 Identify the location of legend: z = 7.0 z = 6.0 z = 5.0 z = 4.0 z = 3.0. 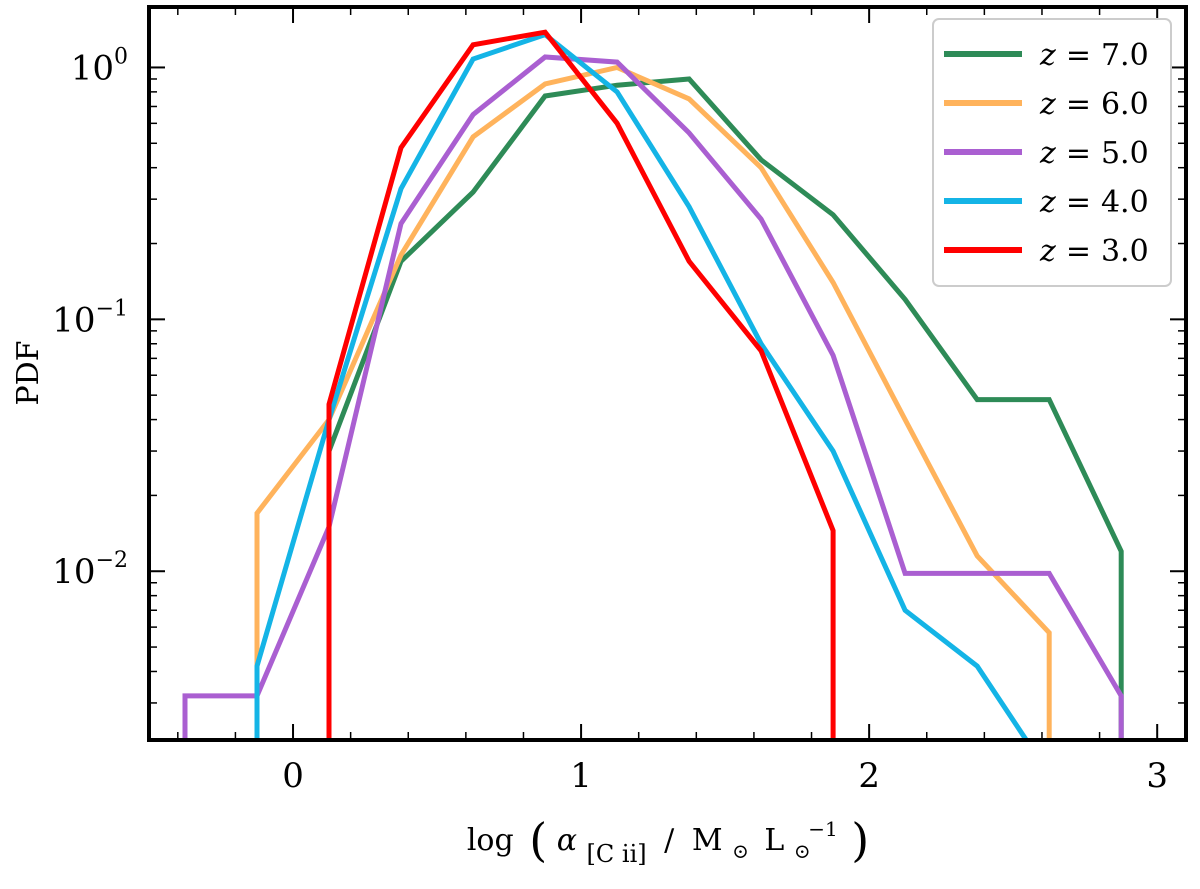
(1052, 152).